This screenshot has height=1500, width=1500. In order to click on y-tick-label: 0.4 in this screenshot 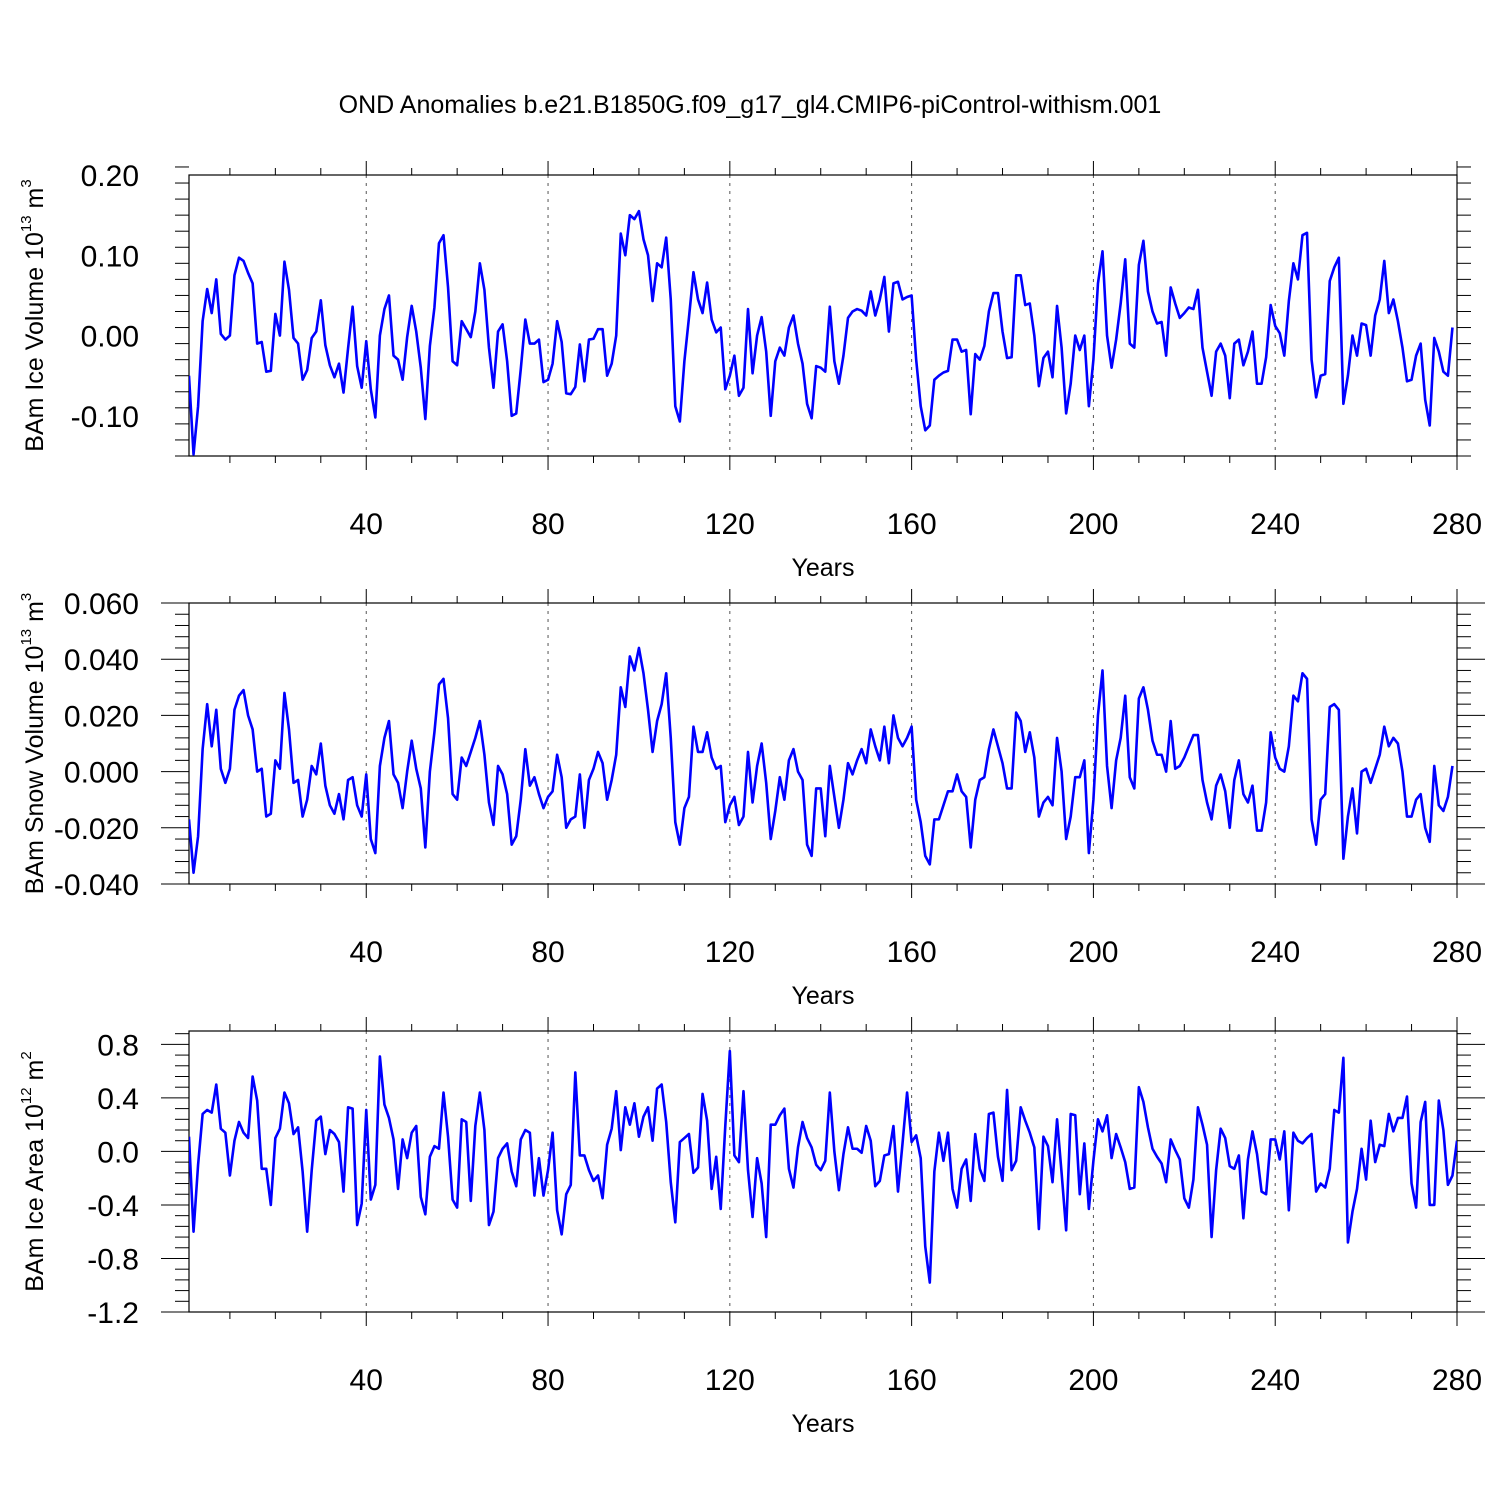, I will do `click(118, 1099)`.